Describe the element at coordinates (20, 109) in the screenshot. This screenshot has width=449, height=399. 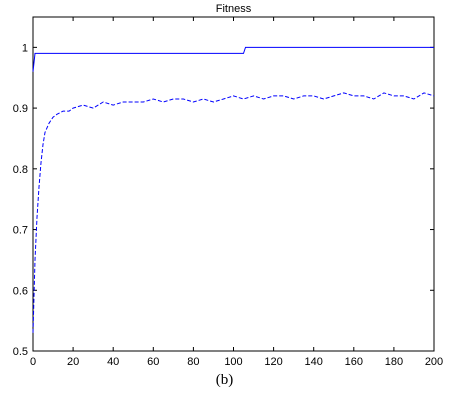
I see `y-tick-label: 0.9` at that location.